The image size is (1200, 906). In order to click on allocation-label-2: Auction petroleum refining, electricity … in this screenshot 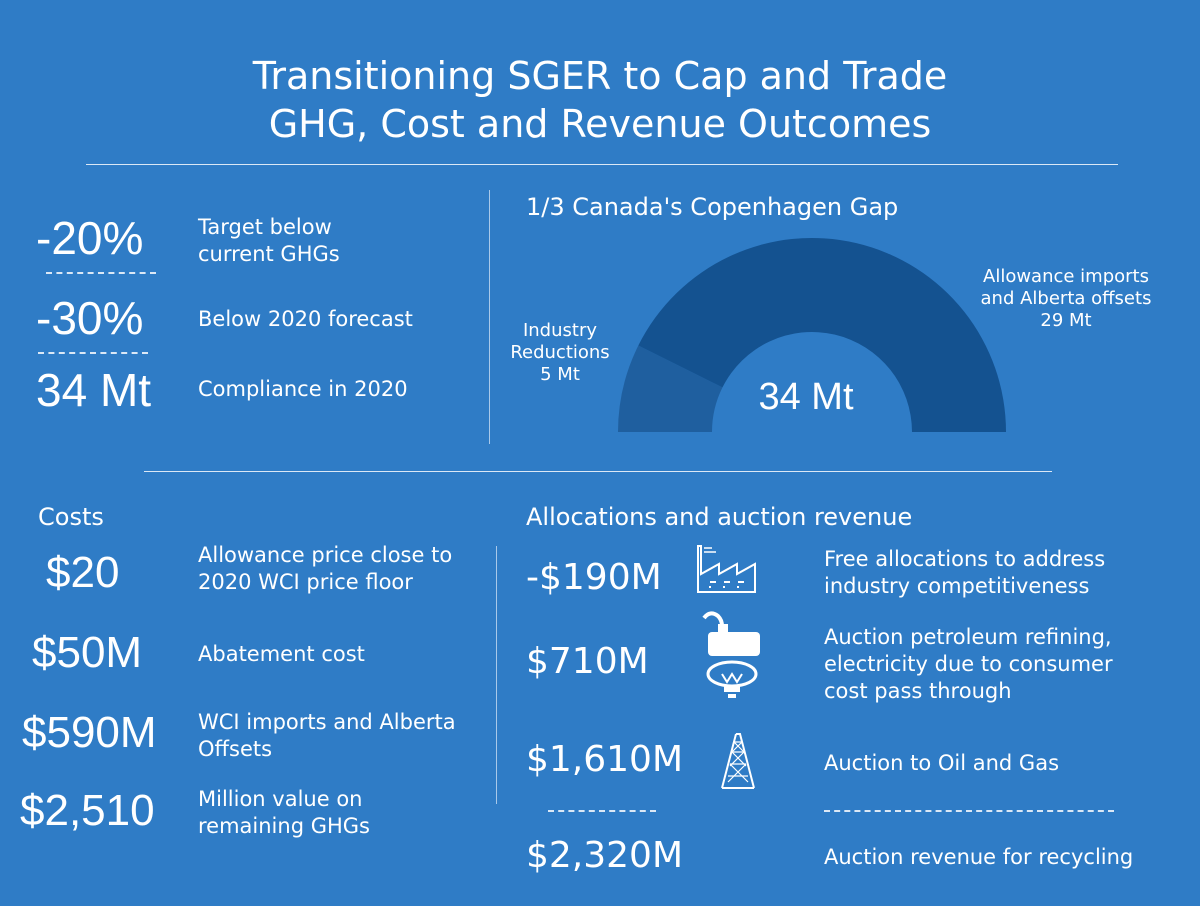, I will do `click(968, 664)`.